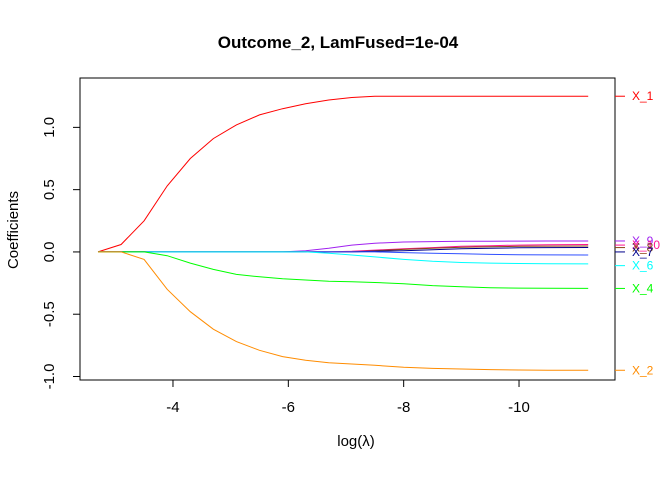 This screenshot has height=480, width=672. Describe the element at coordinates (49, 189) in the screenshot. I see `y-tick-label: 0.5` at that location.